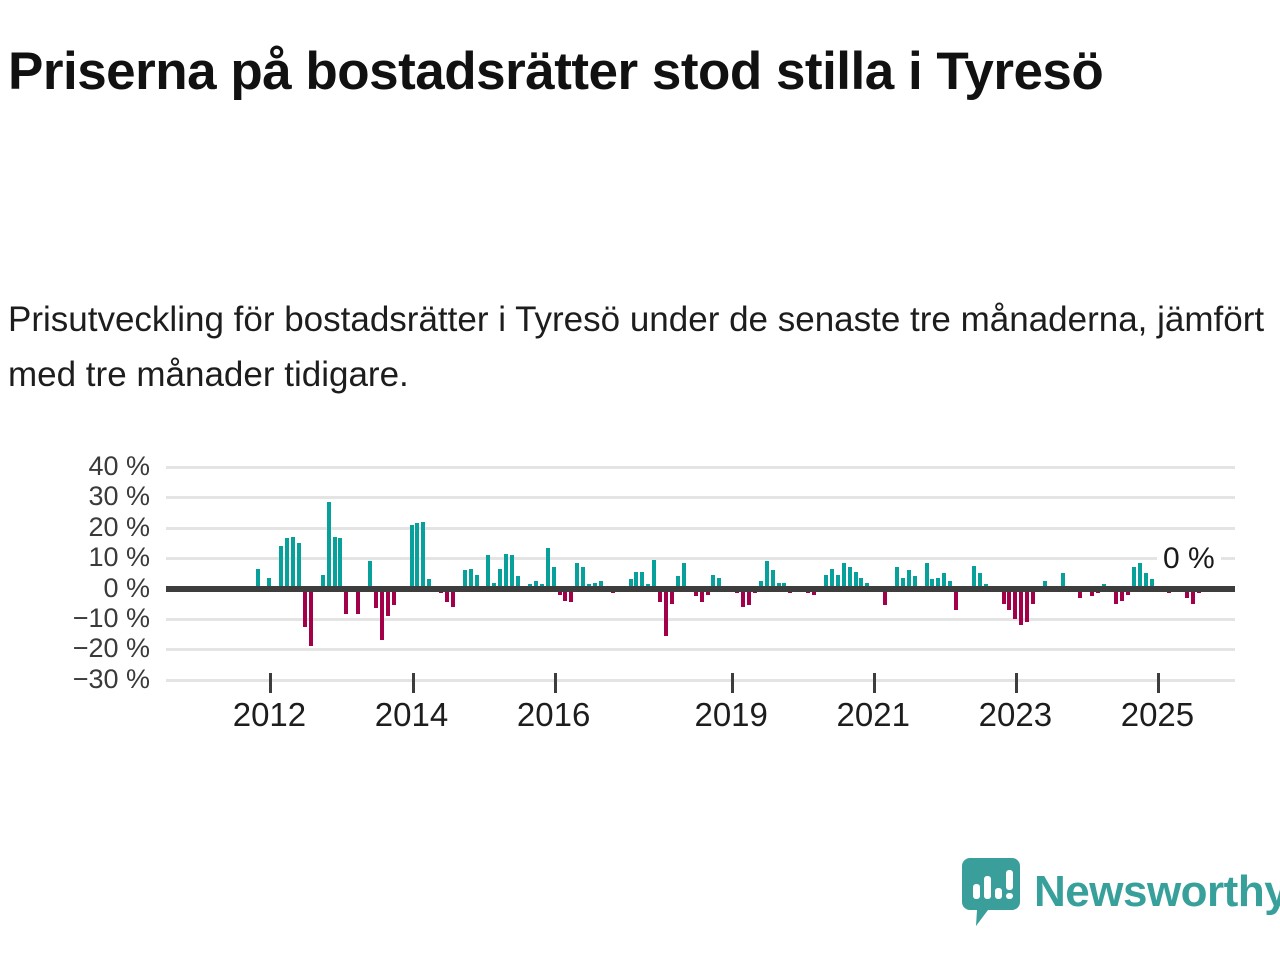  What do you see at coordinates (119, 496) in the screenshot?
I see `y-axis-tick-label: 30 %` at bounding box center [119, 496].